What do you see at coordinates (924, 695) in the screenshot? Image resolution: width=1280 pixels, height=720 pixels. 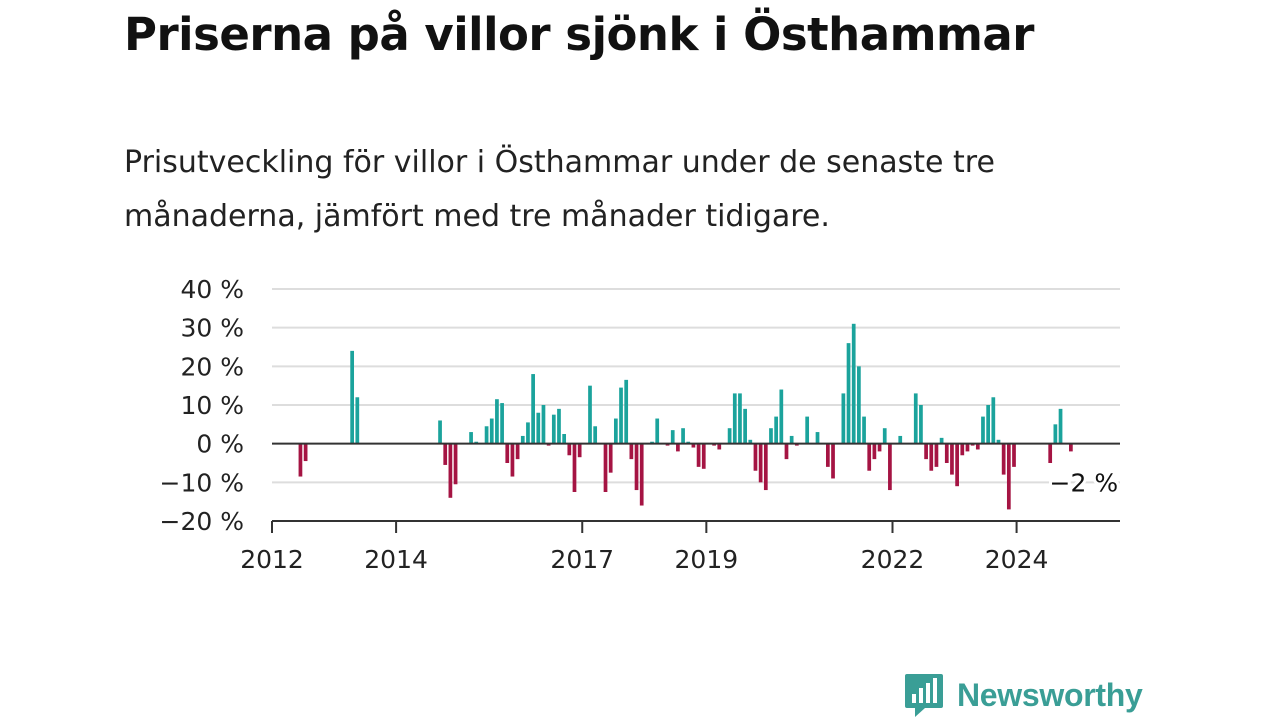 I see `newsworthy-logo-icon` at bounding box center [924, 695].